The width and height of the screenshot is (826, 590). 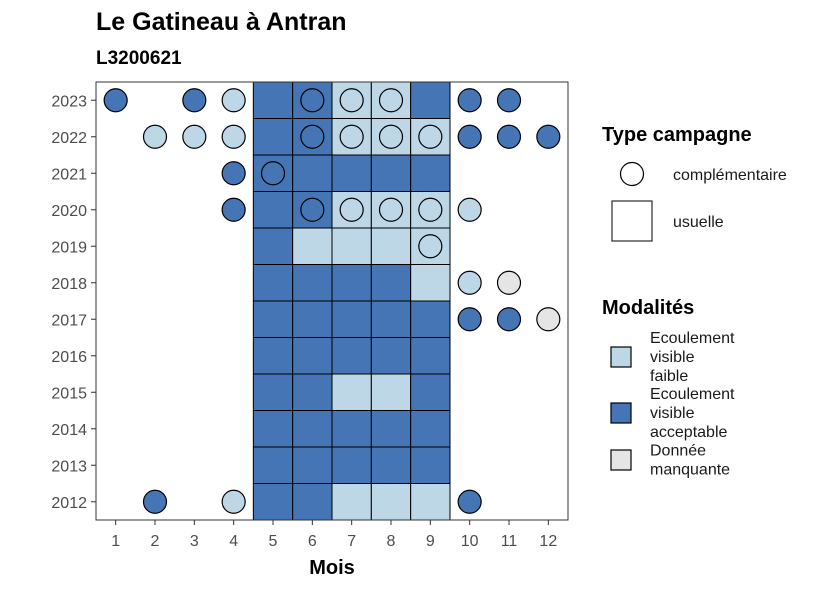 I want to click on x-tick-label: 8, so click(x=391, y=541).